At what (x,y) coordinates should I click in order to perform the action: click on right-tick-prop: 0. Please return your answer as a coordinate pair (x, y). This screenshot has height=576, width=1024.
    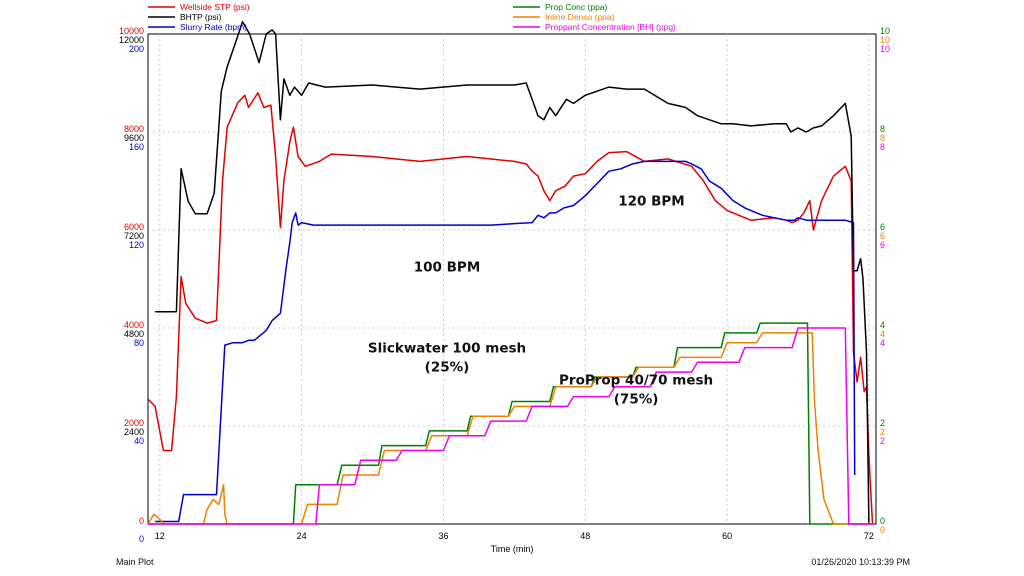
    Looking at the image, I should click on (882, 521).